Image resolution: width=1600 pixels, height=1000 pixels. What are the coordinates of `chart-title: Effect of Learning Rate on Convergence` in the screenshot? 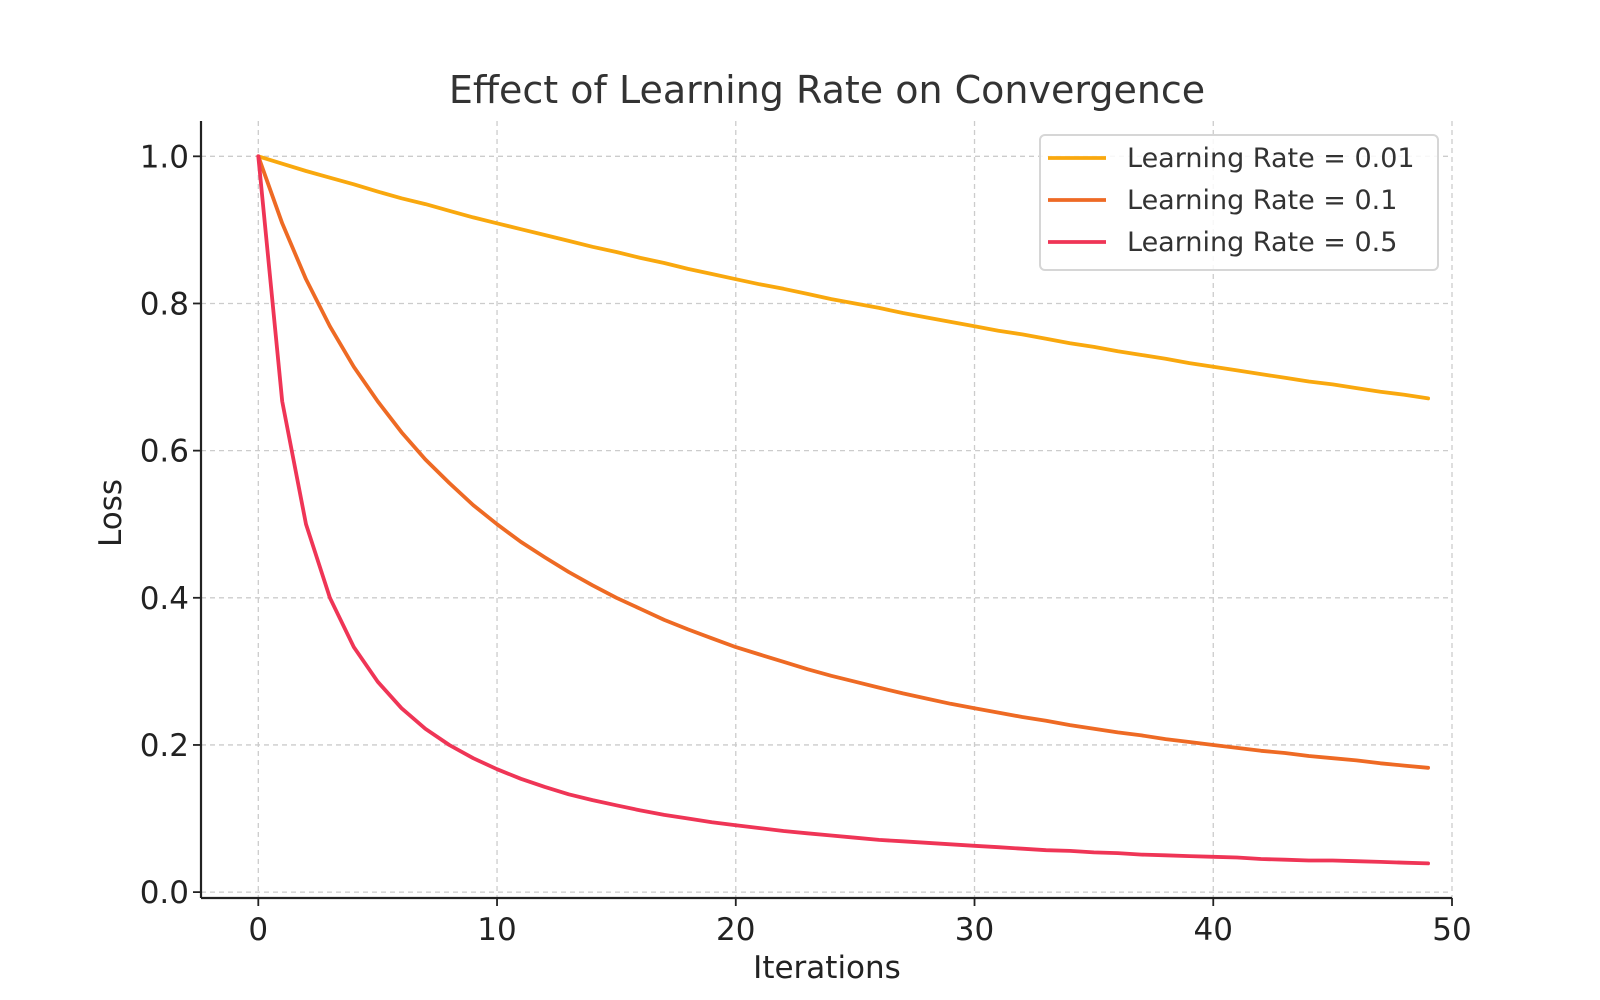 It's located at (827, 90).